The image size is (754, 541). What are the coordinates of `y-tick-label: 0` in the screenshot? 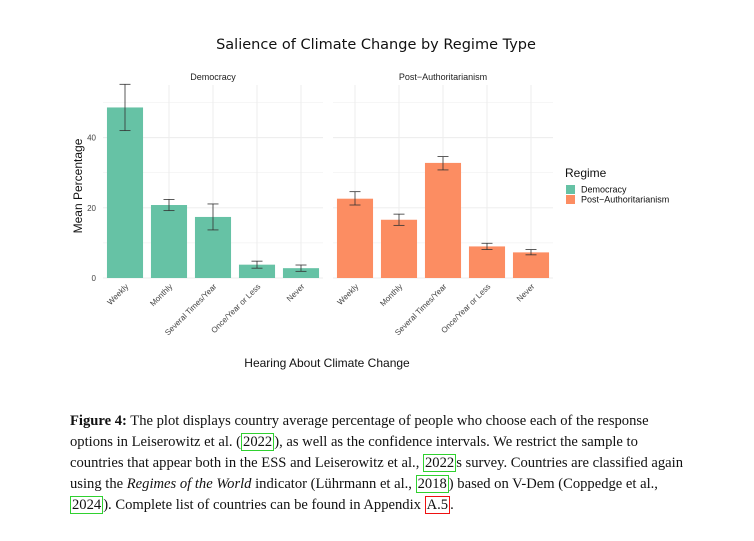 It's located at (94, 278).